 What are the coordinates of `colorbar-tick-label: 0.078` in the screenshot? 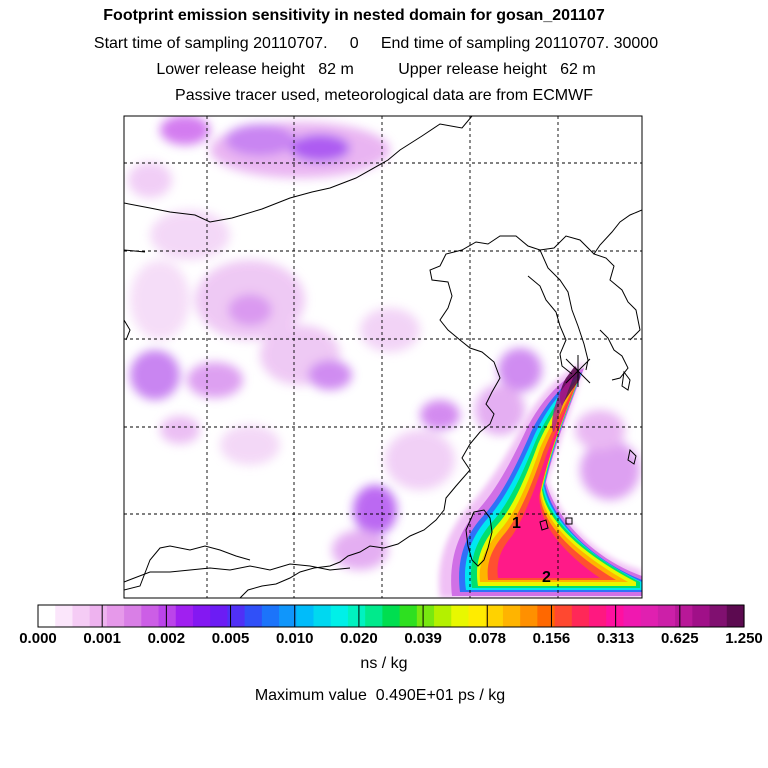 It's located at (487, 638).